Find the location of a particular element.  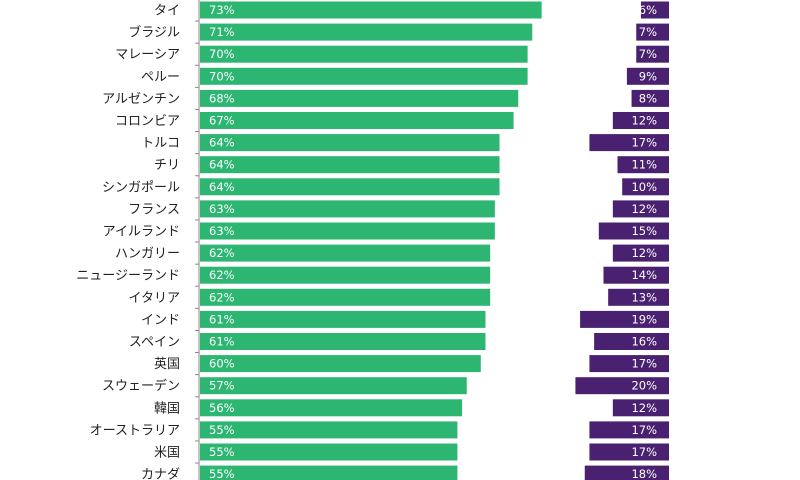

purple-data-label: 10% is located at coordinates (644, 187).